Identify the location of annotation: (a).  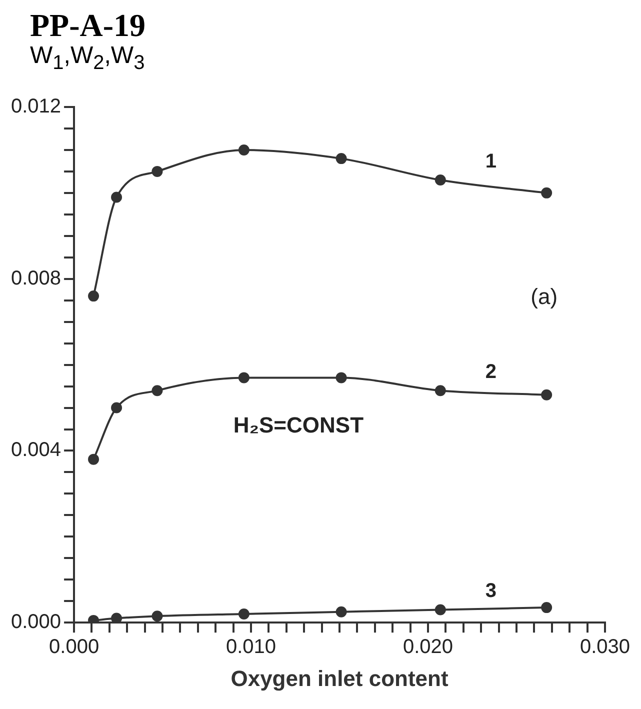
(544, 296).